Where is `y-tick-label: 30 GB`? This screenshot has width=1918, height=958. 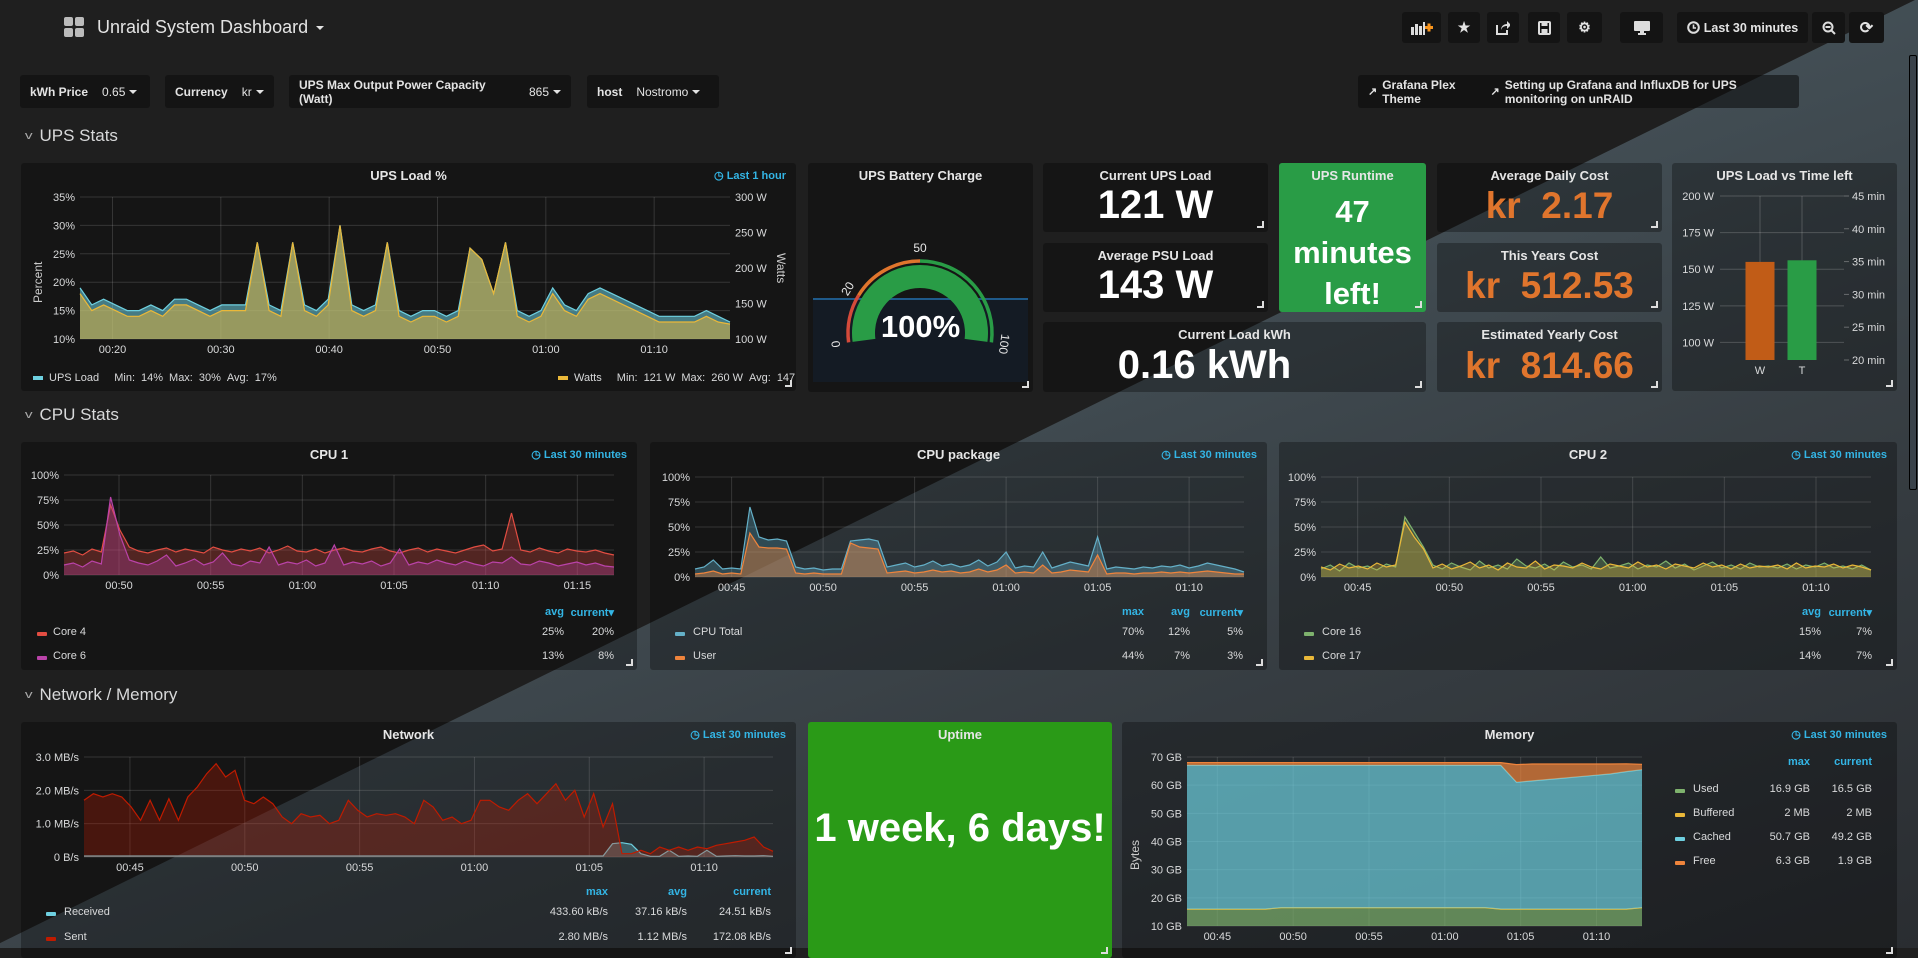
y-tick-label: 30 GB is located at coordinates (1166, 871).